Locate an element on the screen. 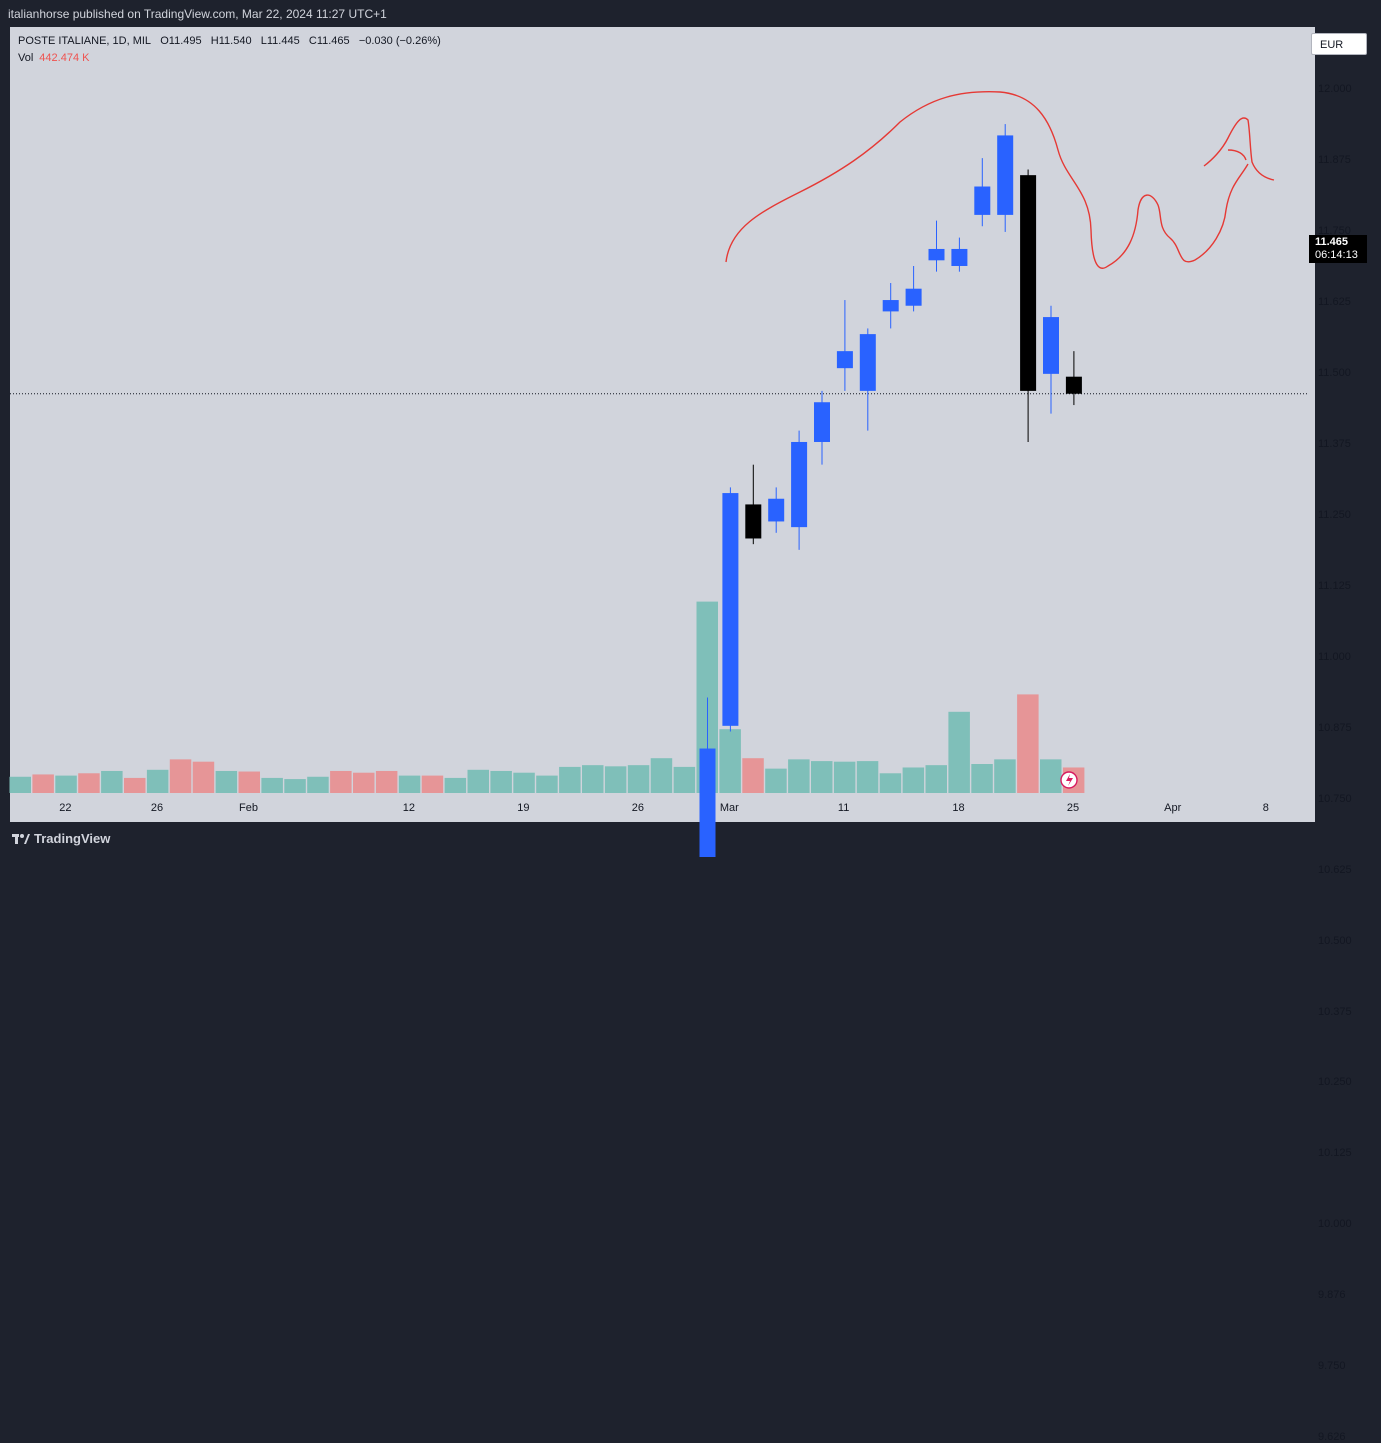 The image size is (1381, 1443). price-tick-label: 9.750 is located at coordinates (1332, 1366).